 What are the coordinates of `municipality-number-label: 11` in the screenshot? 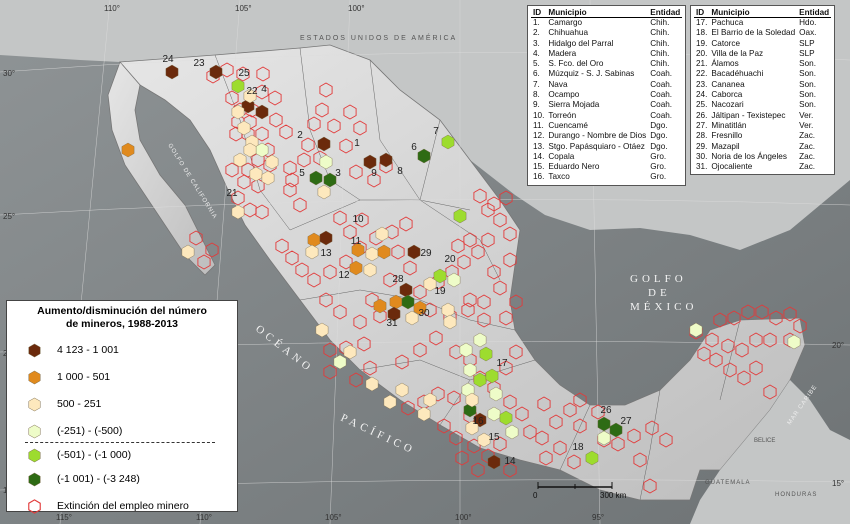 It's located at (356, 241).